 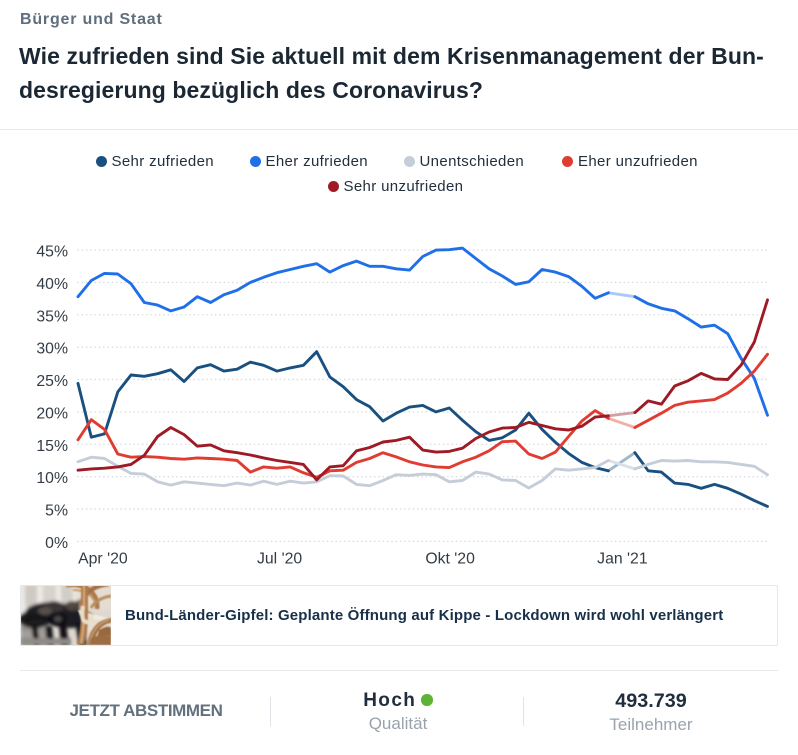 What do you see at coordinates (52, 381) in the screenshot?
I see `svg-text: 25%` at bounding box center [52, 381].